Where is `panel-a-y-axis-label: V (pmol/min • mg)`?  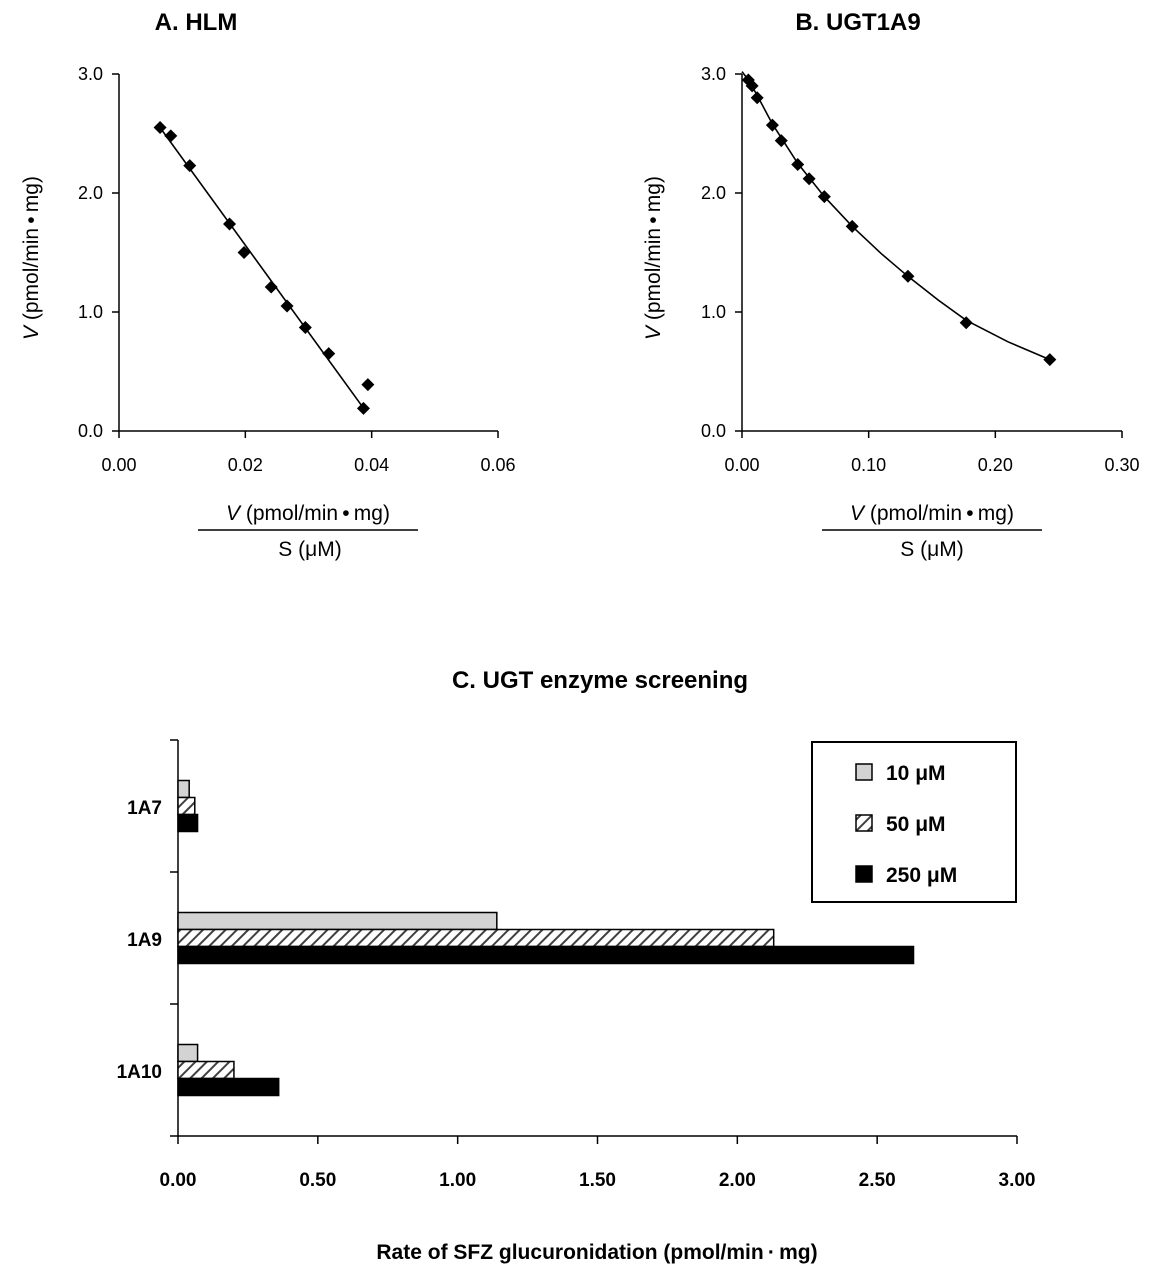
panel-a-y-axis-label: V (pmol/min • mg) is located at coordinates (31, 258).